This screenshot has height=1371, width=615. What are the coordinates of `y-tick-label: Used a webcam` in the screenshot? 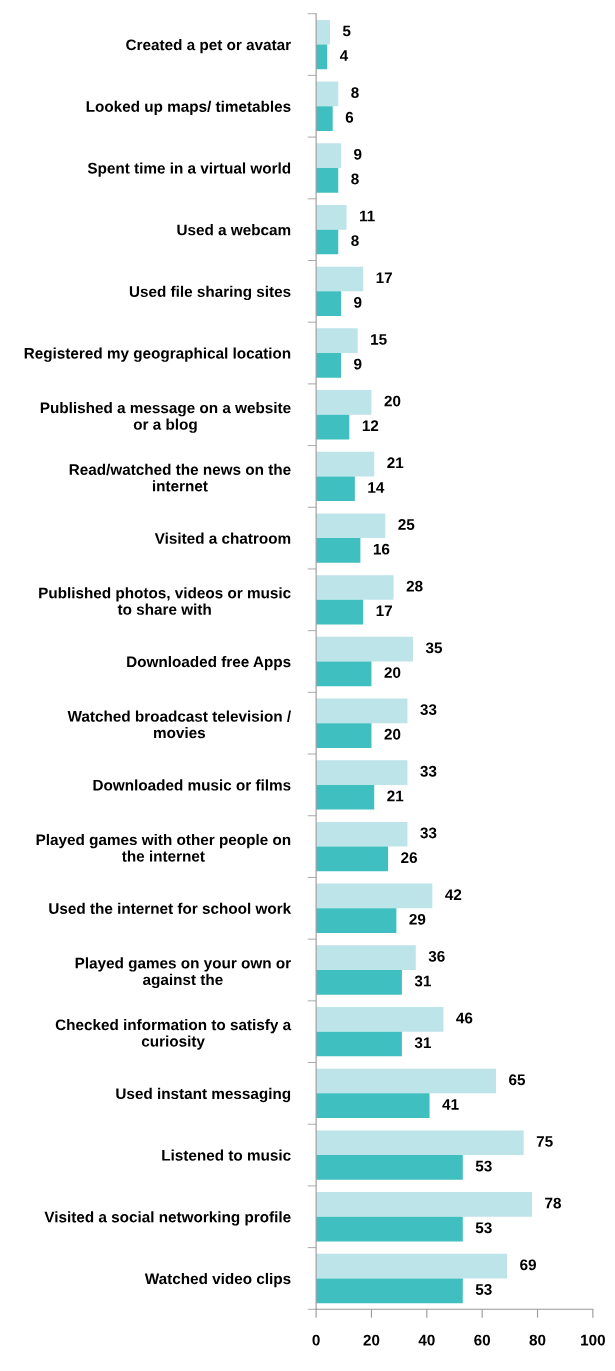 It's located at (234, 230).